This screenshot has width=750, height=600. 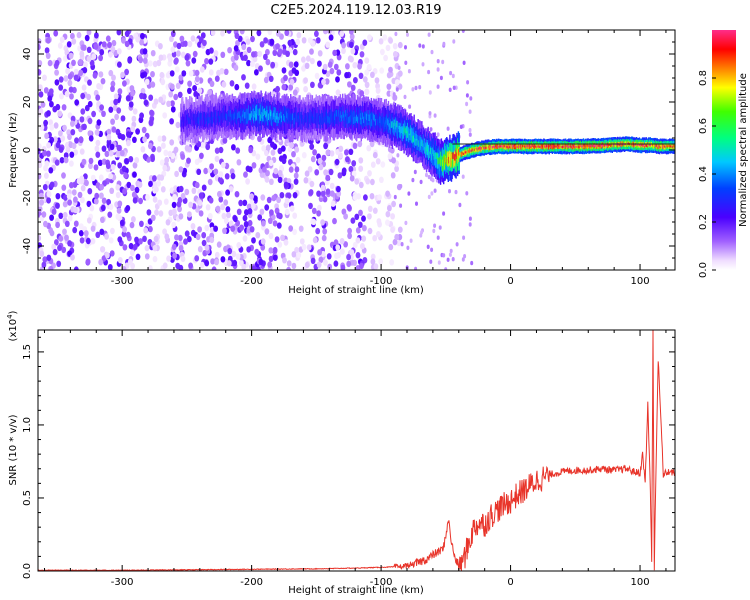 What do you see at coordinates (707, 174) in the screenshot?
I see `colorbar-ticks: 0.00.20.40.60.8` at bounding box center [707, 174].